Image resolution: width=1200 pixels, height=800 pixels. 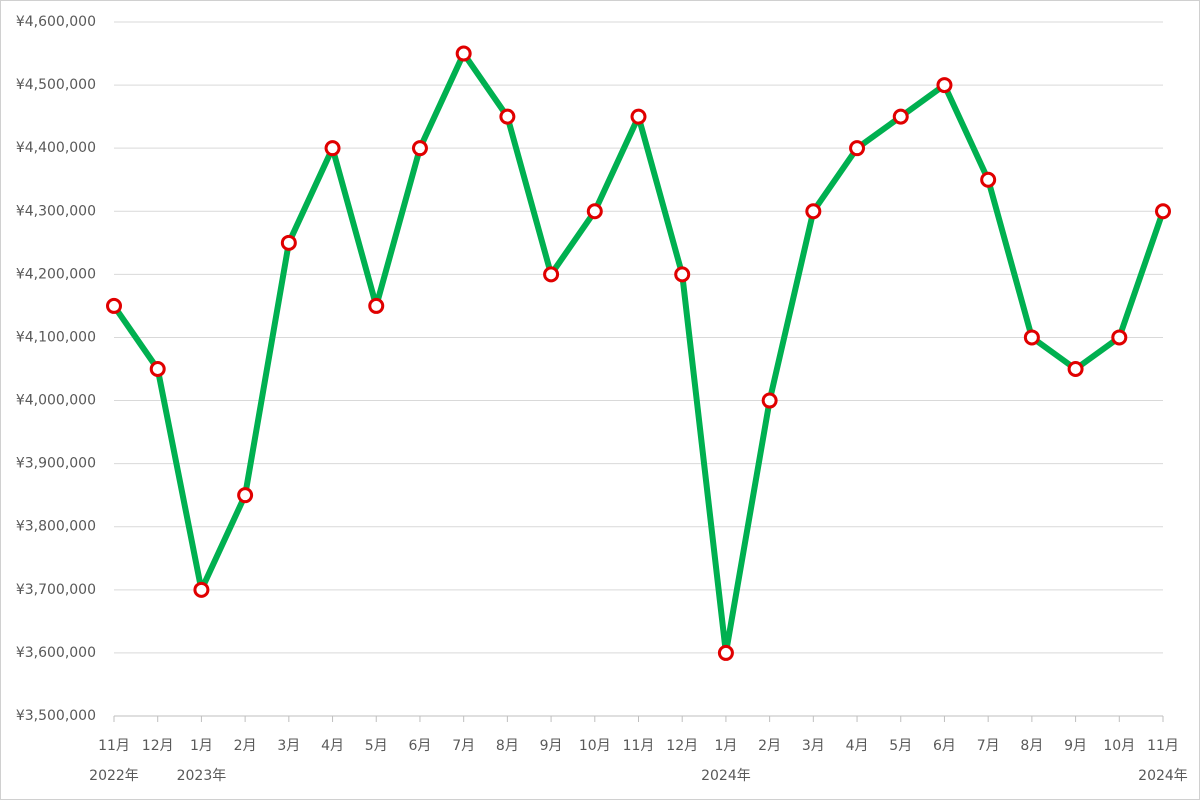 I want to click on y-tick-label: ¥4,400,000, so click(x=56, y=148).